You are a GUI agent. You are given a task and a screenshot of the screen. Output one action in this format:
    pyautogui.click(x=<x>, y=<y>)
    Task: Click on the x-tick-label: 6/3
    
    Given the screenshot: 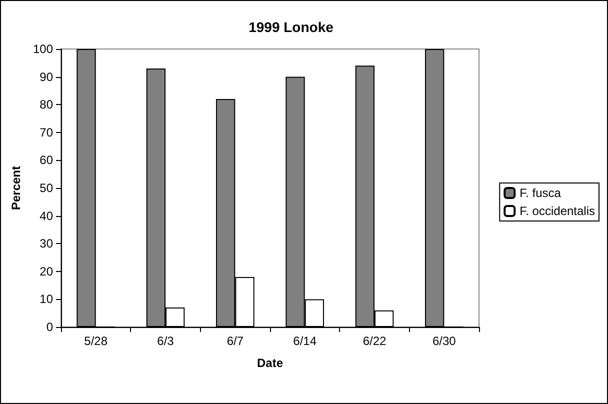 What is the action you would take?
    pyautogui.click(x=165, y=341)
    